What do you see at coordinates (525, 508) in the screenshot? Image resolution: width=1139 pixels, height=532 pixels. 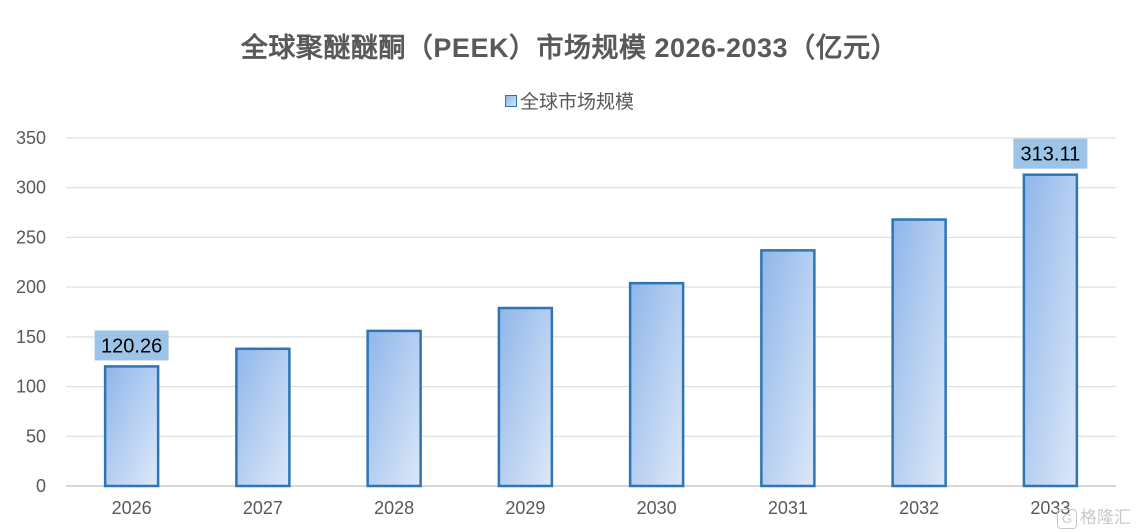 I see `x-tick-label: 2029` at bounding box center [525, 508].